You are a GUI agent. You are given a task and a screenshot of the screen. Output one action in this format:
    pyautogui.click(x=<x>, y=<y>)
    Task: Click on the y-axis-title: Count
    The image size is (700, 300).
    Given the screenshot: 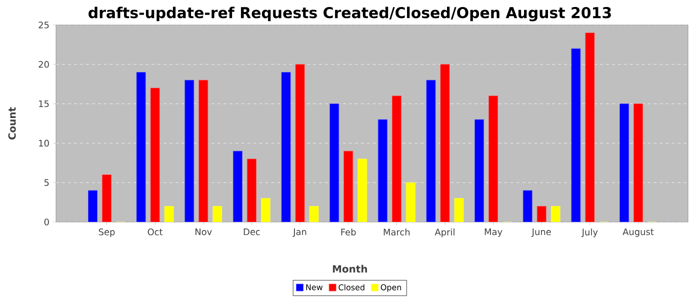 What is the action you would take?
    pyautogui.click(x=12, y=123)
    